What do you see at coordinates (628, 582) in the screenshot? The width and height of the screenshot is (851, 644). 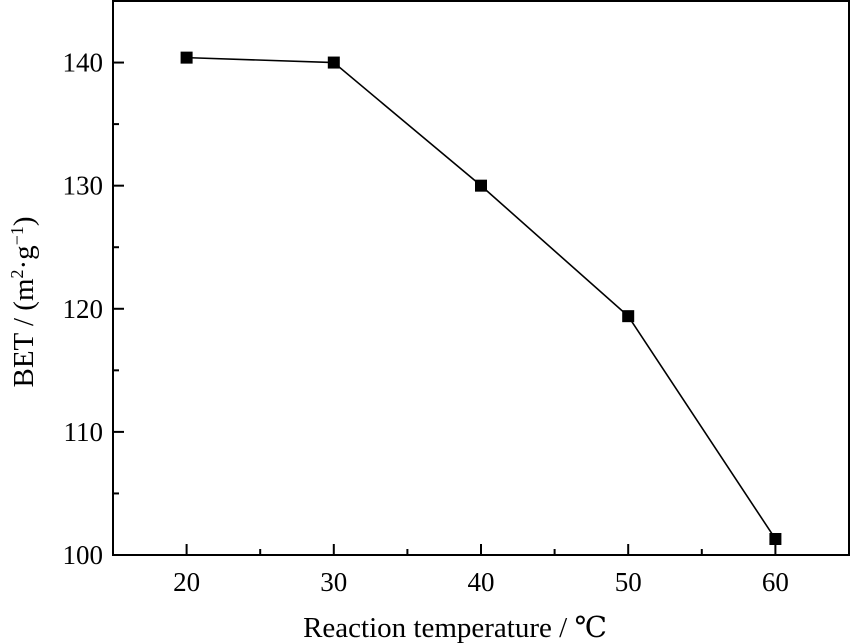 I see `x-tick-label: 50` at bounding box center [628, 582].